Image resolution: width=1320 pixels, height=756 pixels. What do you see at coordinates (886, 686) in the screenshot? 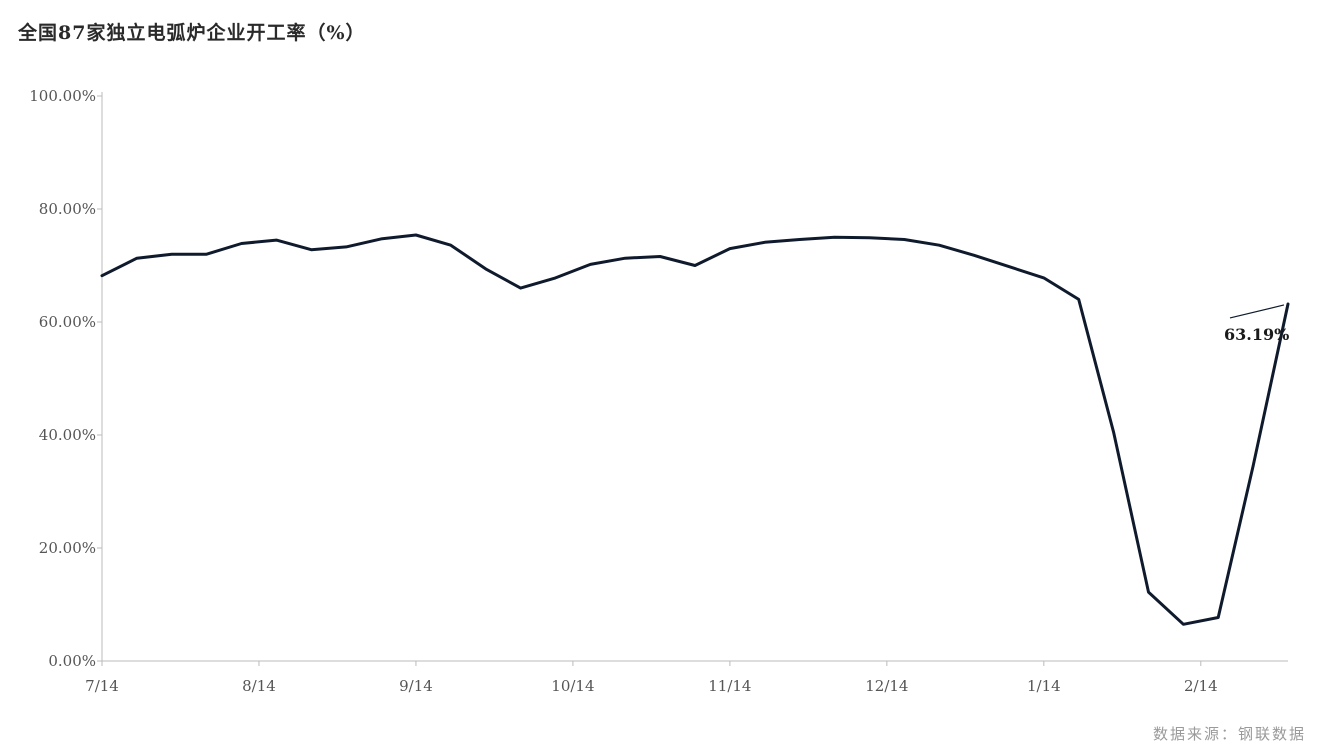
I see `x-tick-label: 12/14` at bounding box center [886, 686].